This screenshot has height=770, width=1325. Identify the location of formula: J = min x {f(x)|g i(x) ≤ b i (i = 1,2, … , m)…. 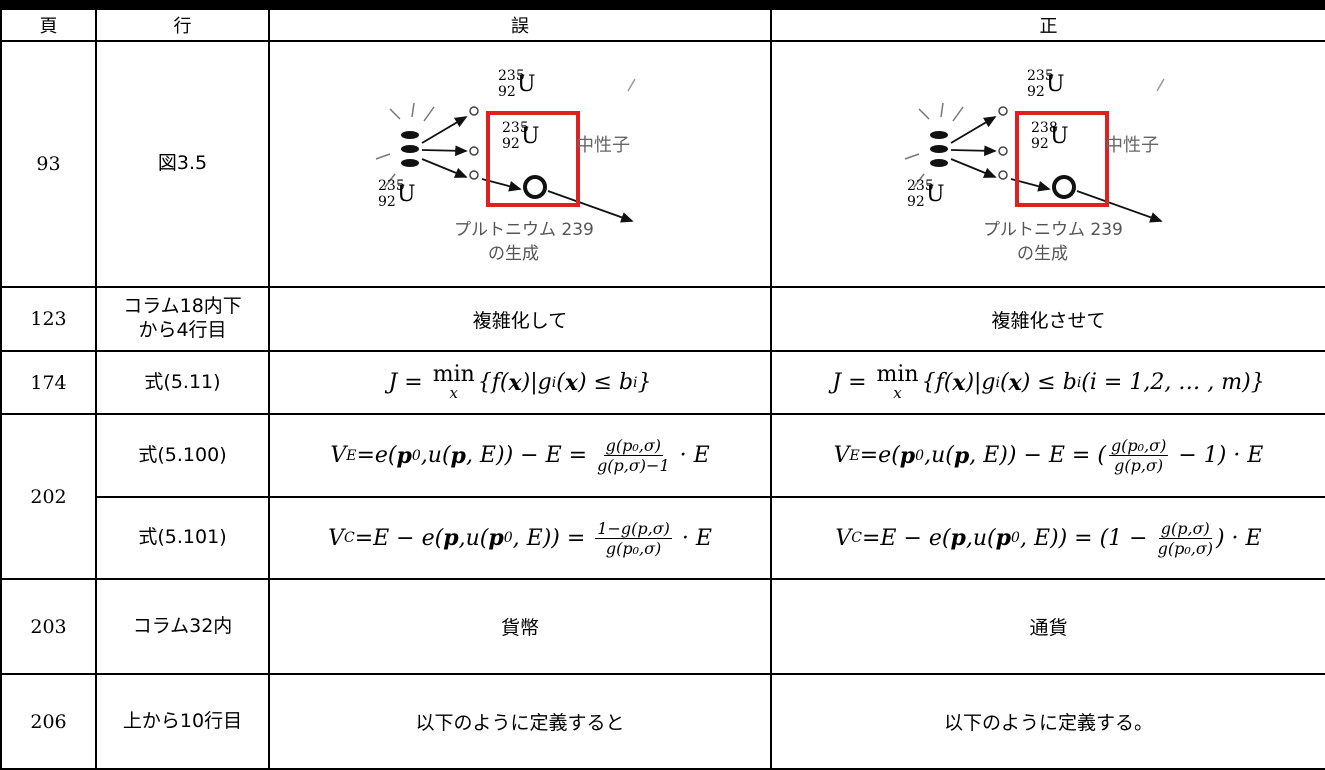
(1048, 382).